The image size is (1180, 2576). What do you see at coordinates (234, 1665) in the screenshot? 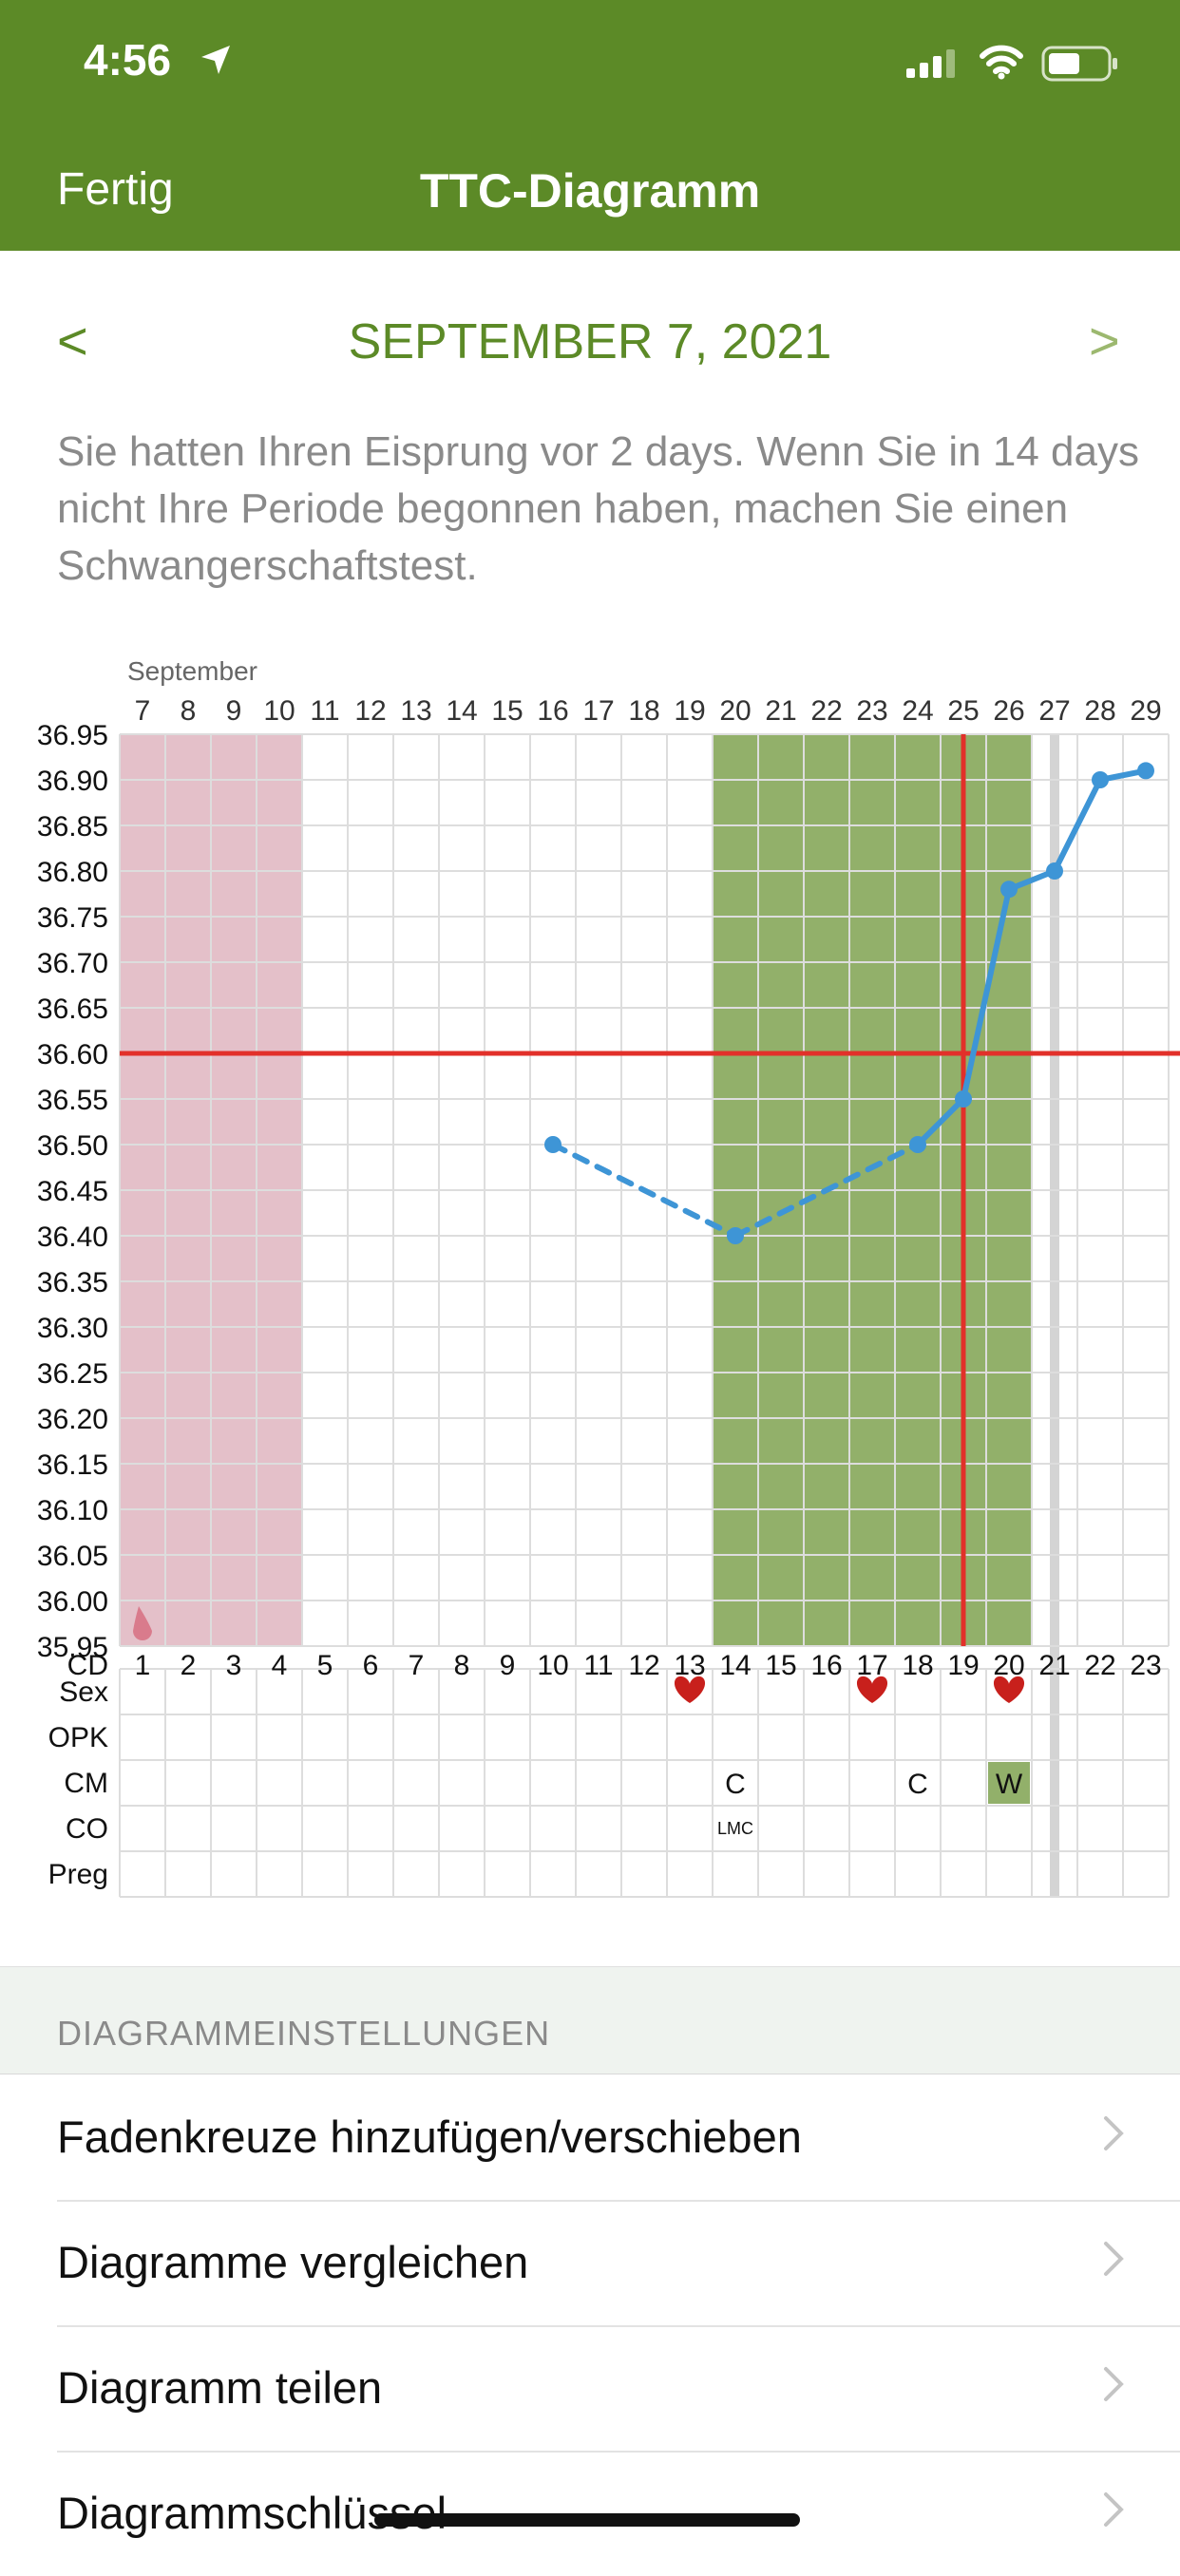
I see `cycle-day-label: 3` at bounding box center [234, 1665].